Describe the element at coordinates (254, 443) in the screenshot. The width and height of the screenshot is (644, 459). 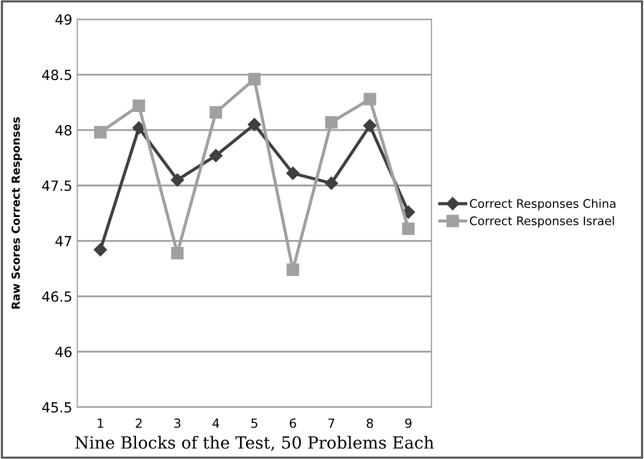
I see `x-axis-title: Nine Blocks of the Test, 50 Problems Each` at that location.